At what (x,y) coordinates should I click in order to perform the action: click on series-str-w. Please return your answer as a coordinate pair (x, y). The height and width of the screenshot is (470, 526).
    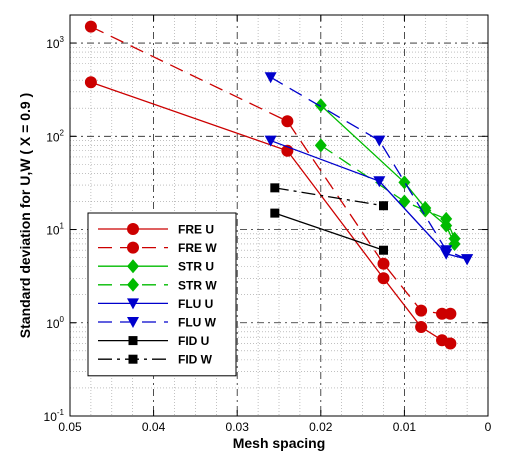
    Looking at the image, I should click on (387, 192).